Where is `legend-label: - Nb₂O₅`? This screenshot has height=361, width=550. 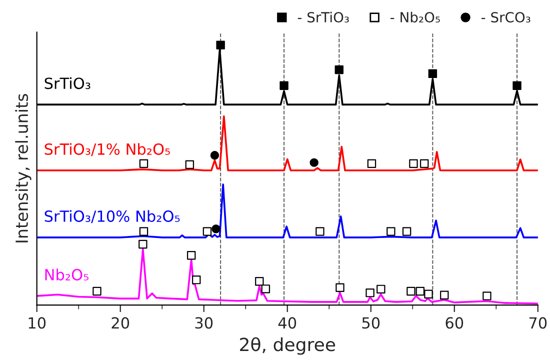
legend-label: - Nb₂O₅ is located at coordinates (415, 17).